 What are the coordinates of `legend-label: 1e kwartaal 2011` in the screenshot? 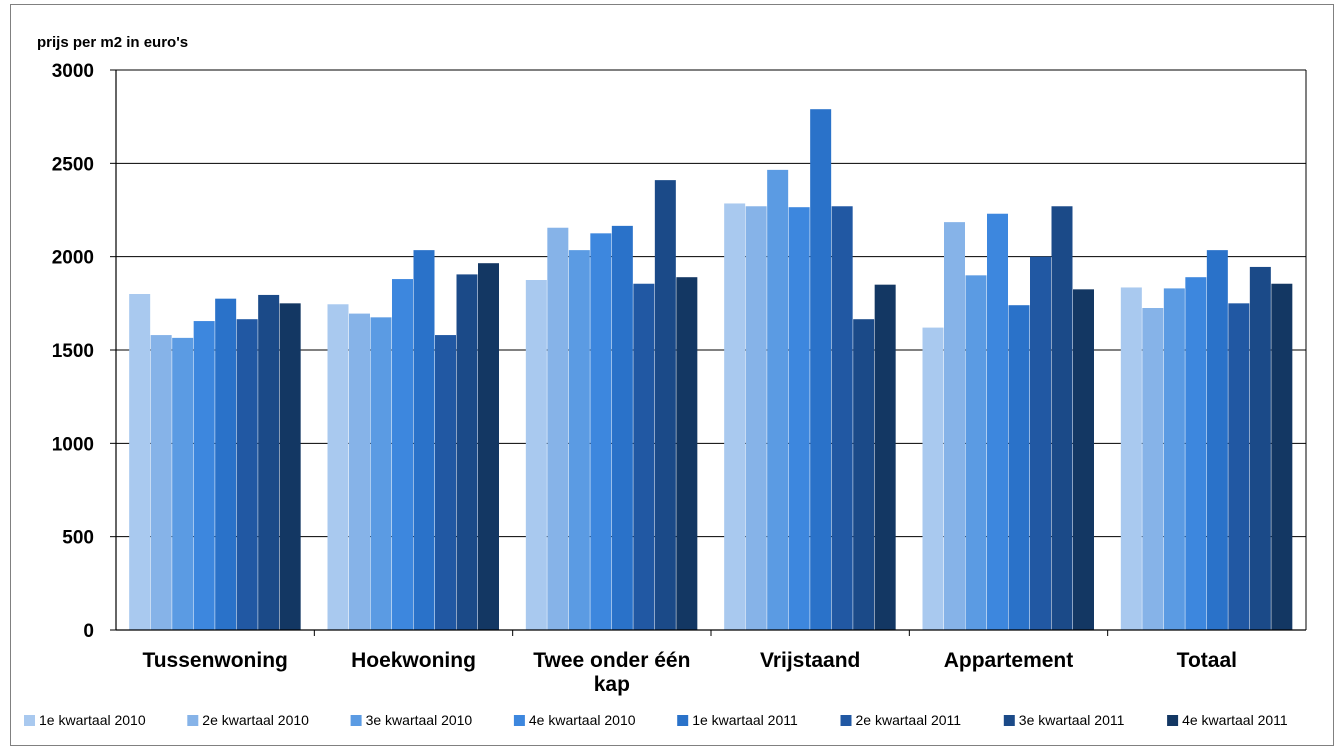 It's located at (745, 720).